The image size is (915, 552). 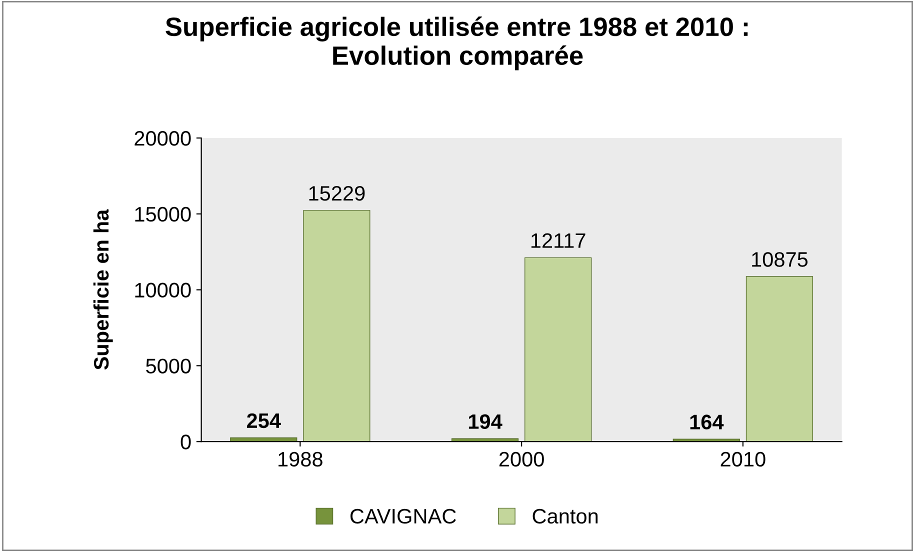 I want to click on y-tick-label: 15000, so click(x=163, y=214).